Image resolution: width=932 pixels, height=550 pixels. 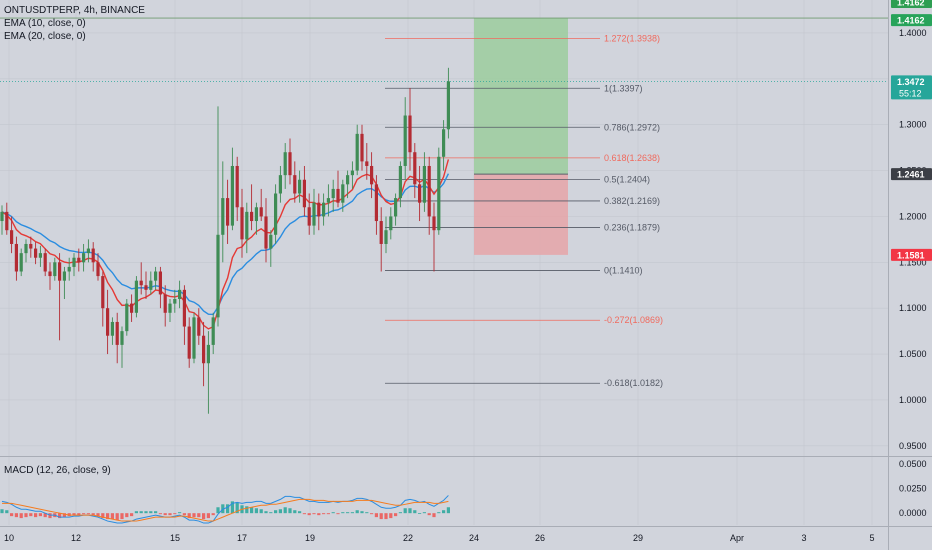 I want to click on macd-line, so click(x=225, y=509).